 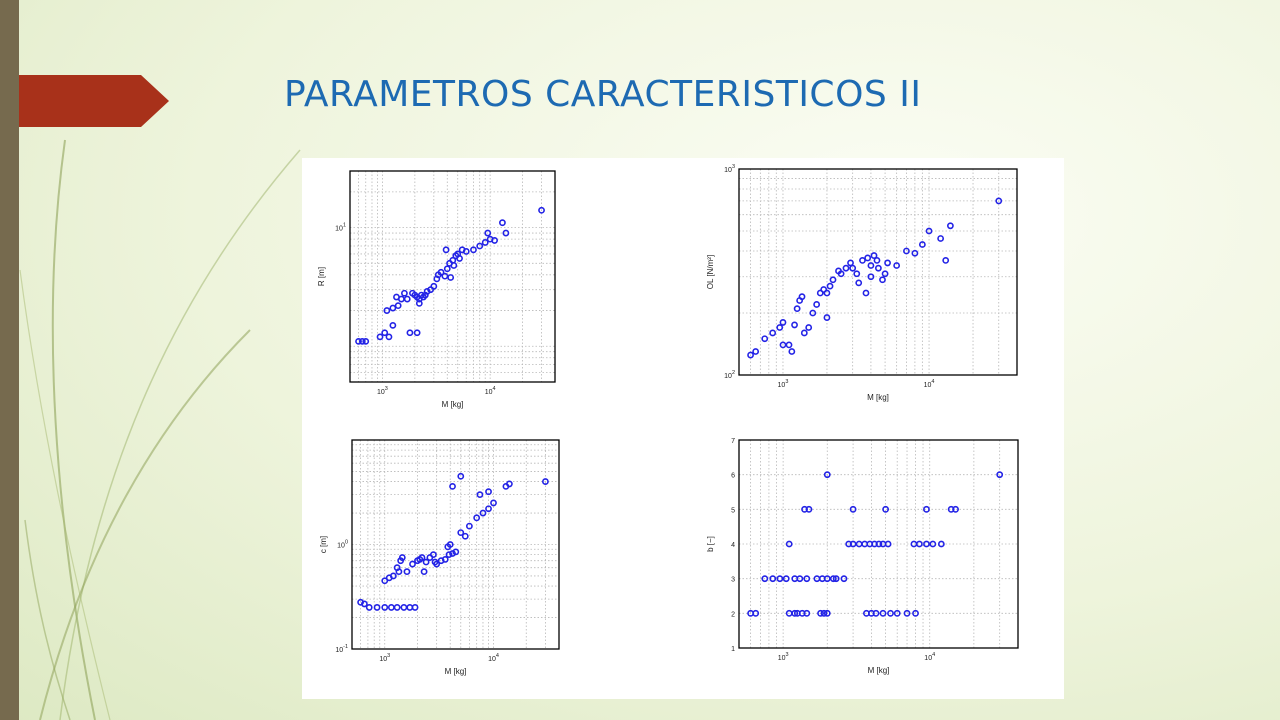 What do you see at coordinates (733, 476) in the screenshot?
I see `y-tick-label: 6` at bounding box center [733, 476].